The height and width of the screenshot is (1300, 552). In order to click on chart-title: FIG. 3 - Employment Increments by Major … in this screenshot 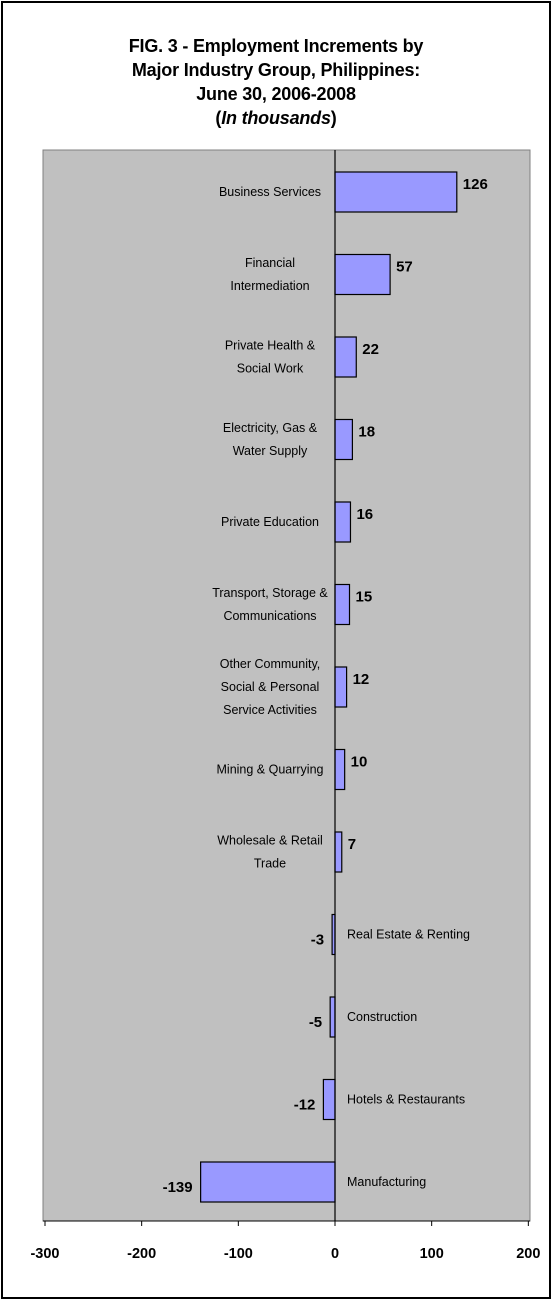, I will do `click(276, 82)`.